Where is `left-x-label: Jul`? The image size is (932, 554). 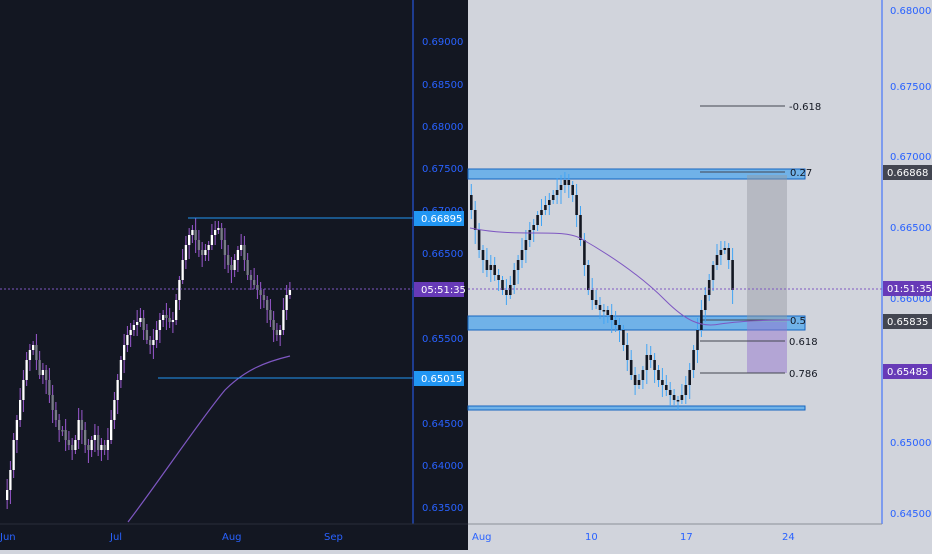
left-x-label: Jul is located at coordinates (115, 537).